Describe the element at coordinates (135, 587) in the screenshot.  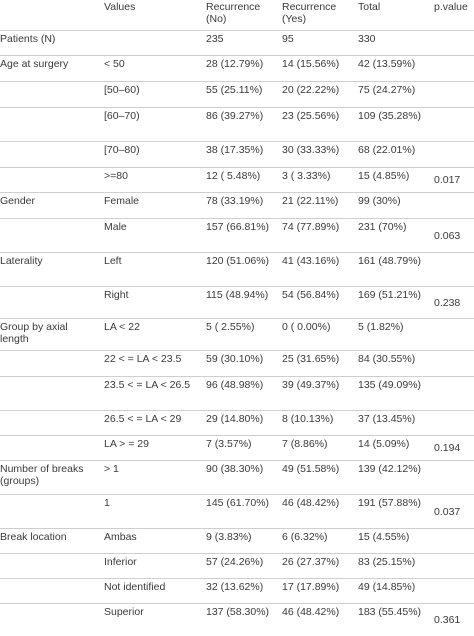
I see `row-value: Not identified` at that location.